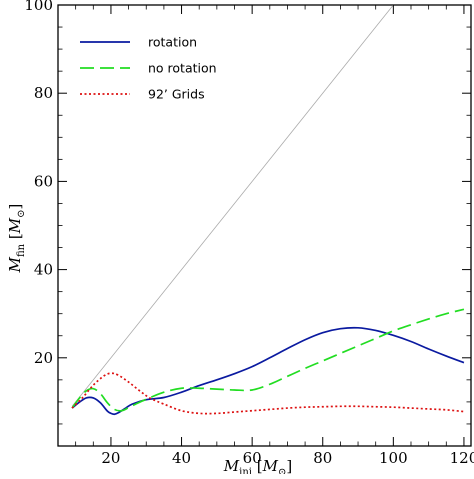 This screenshot has width=474, height=479. Describe the element at coordinates (252, 458) in the screenshot. I see `x-tick-label: 60` at that location.